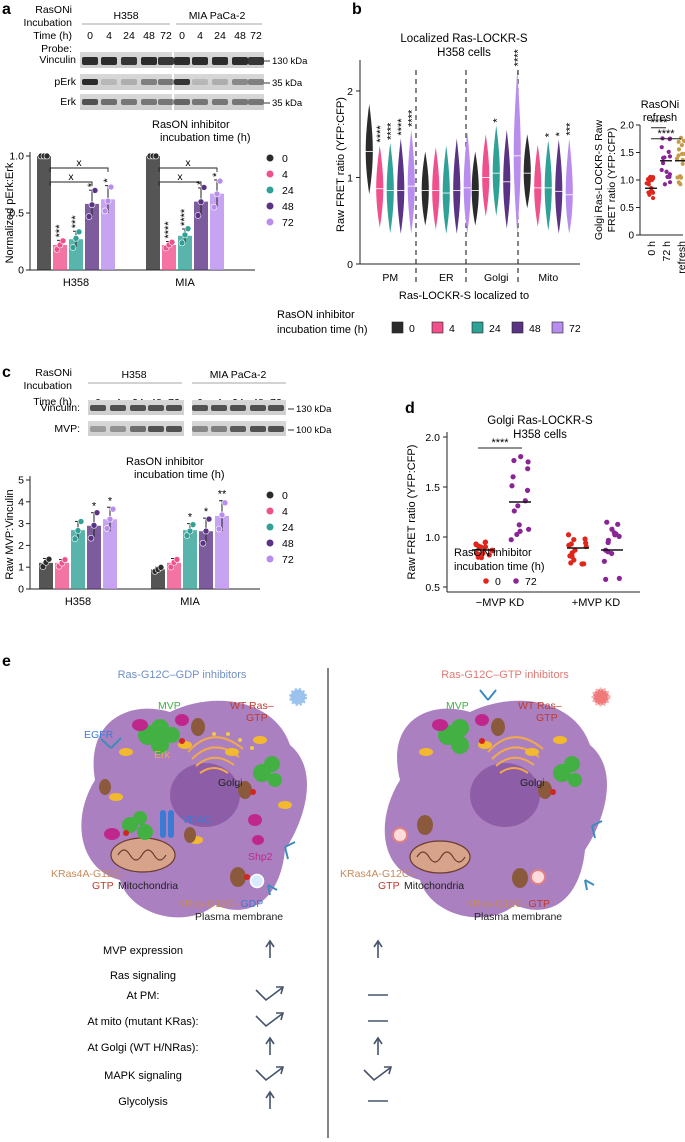 Image resolution: width=685 pixels, height=1142 pixels. I want to click on legend-label: 4, so click(285, 175).